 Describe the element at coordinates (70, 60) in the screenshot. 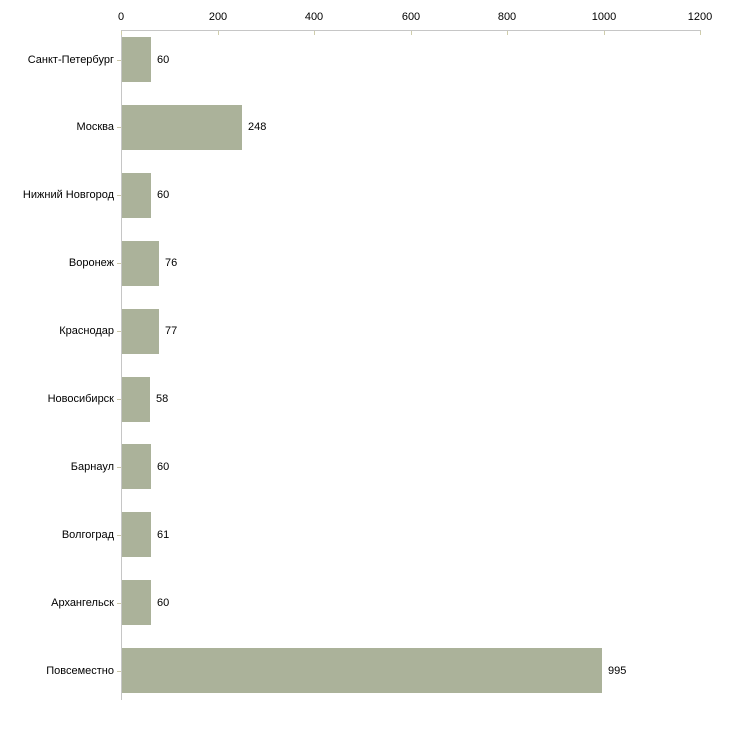

I see `category-label: Санкт-Петербург` at that location.